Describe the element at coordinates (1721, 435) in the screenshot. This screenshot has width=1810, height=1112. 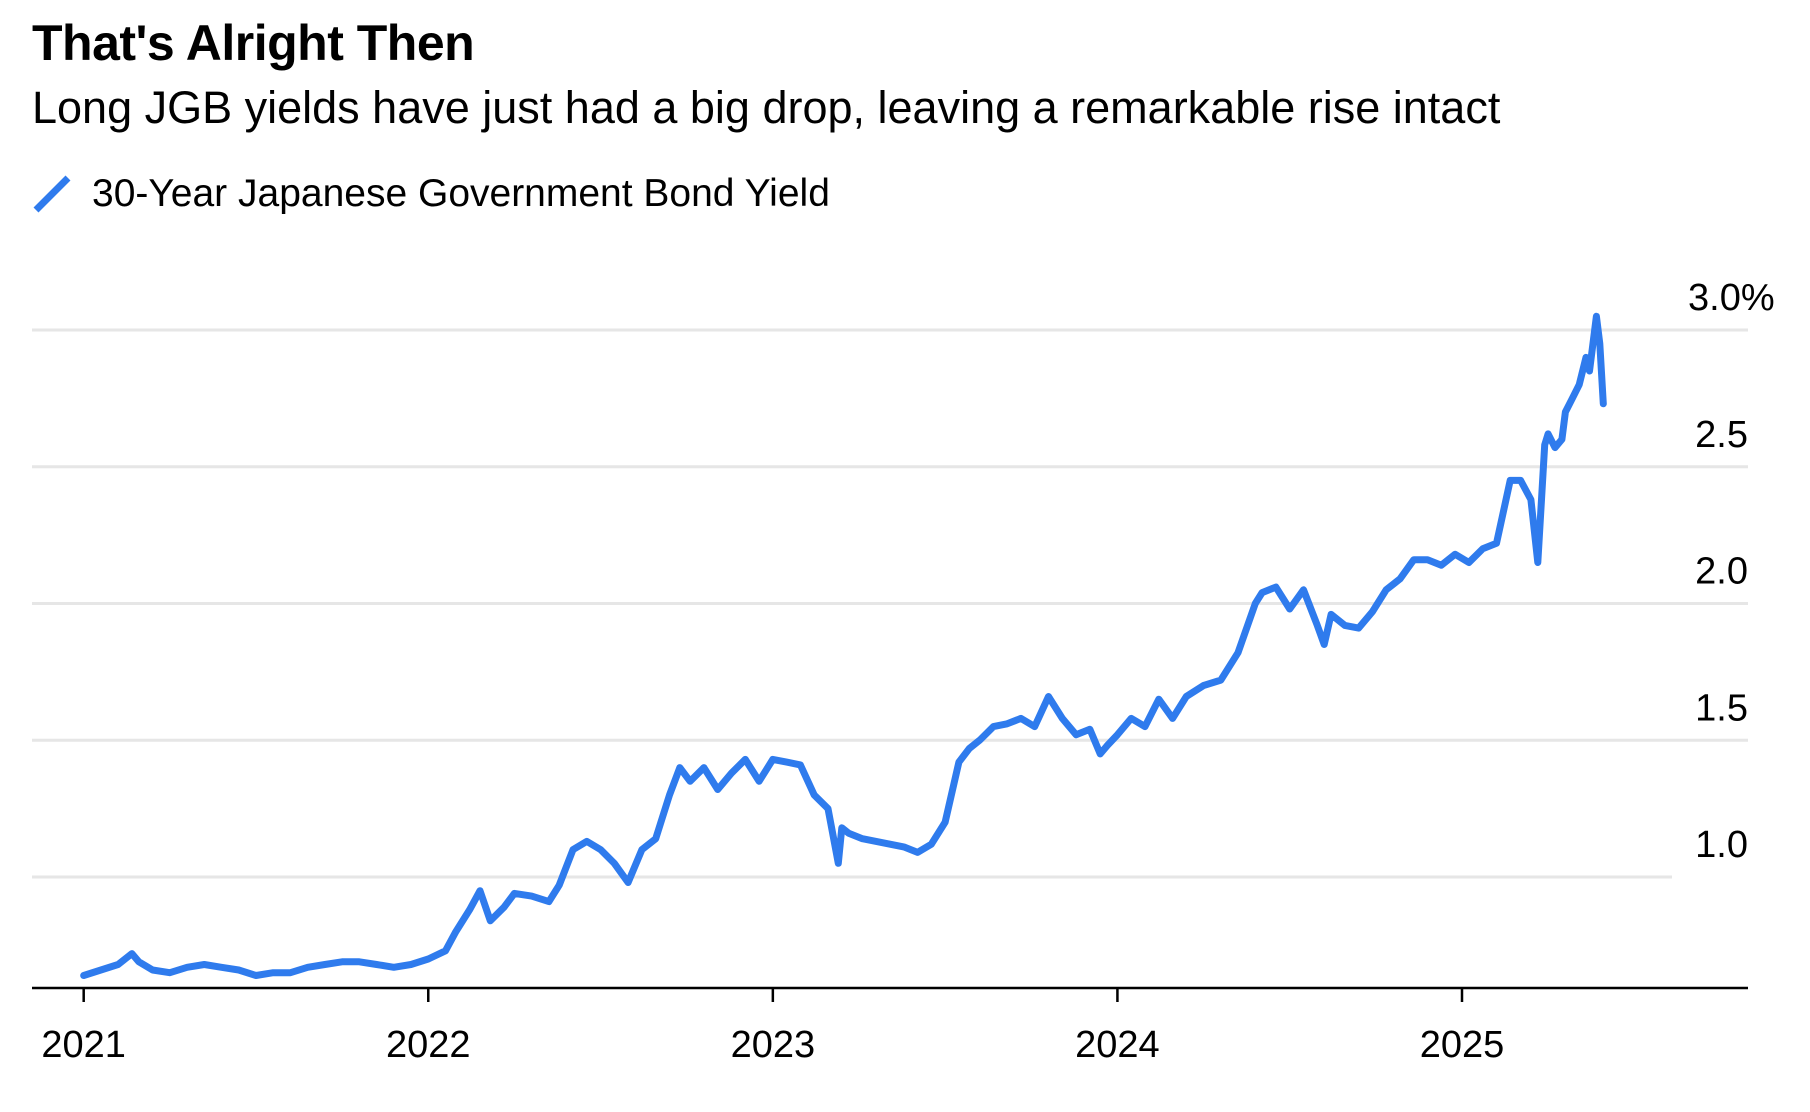
I see `y-tick-label: 2.5` at that location.